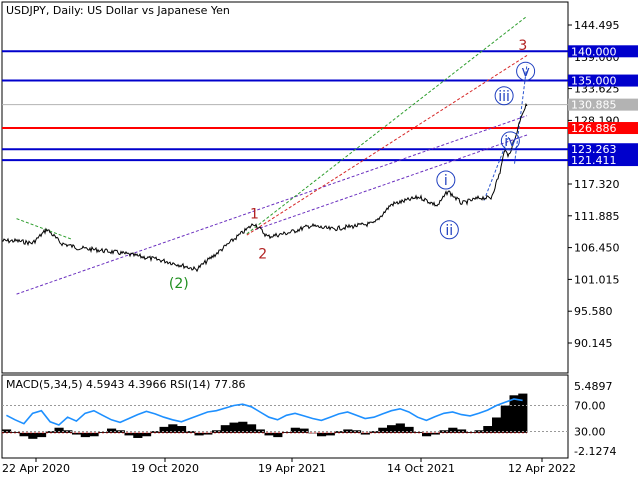 This screenshot has width=640, height=480. I want to click on macd-tick-label-1: -2.1274, so click(595, 451).